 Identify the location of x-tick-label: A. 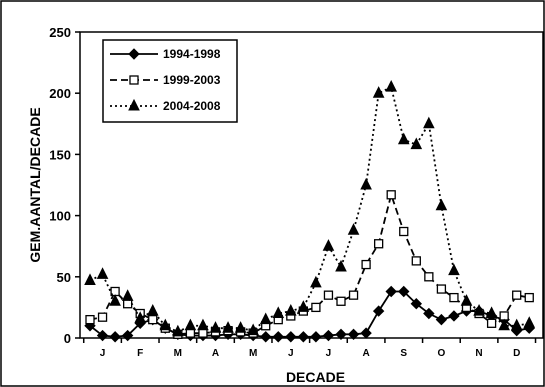
(365, 353).